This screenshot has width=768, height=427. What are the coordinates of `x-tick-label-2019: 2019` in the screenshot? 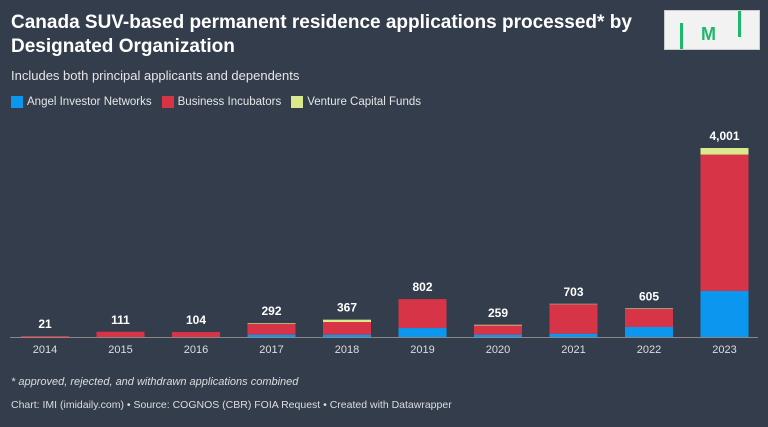 It's located at (422, 350).